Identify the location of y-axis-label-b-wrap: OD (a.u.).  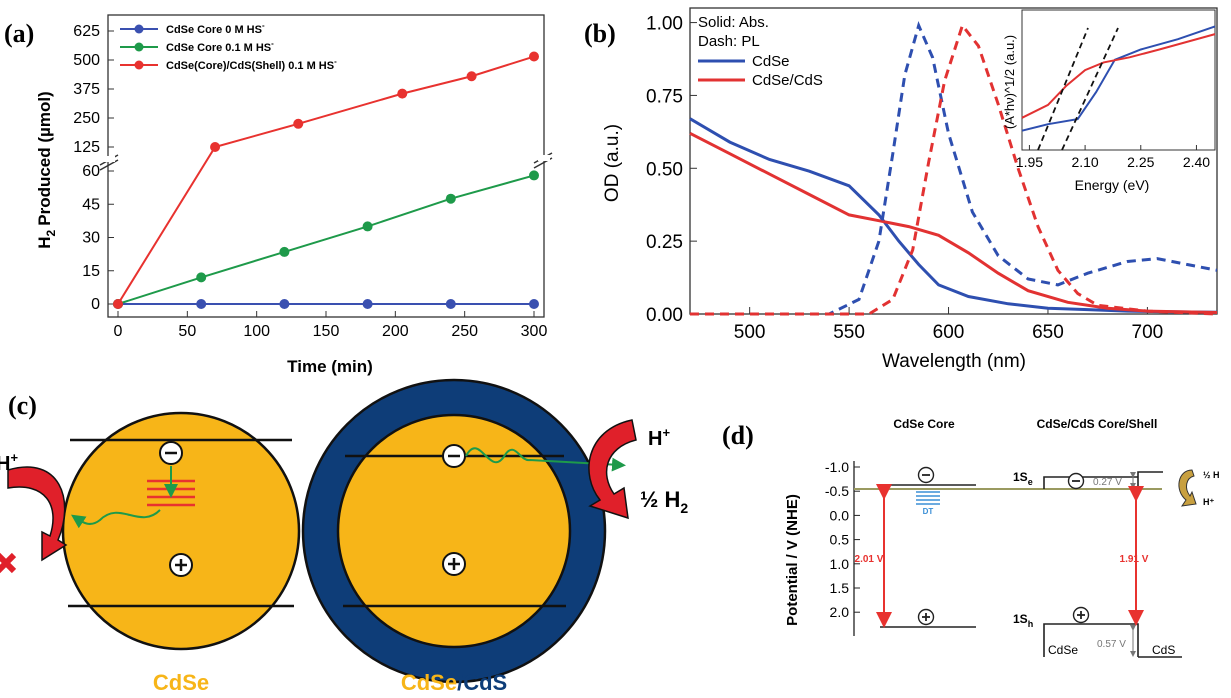
(612, 163).